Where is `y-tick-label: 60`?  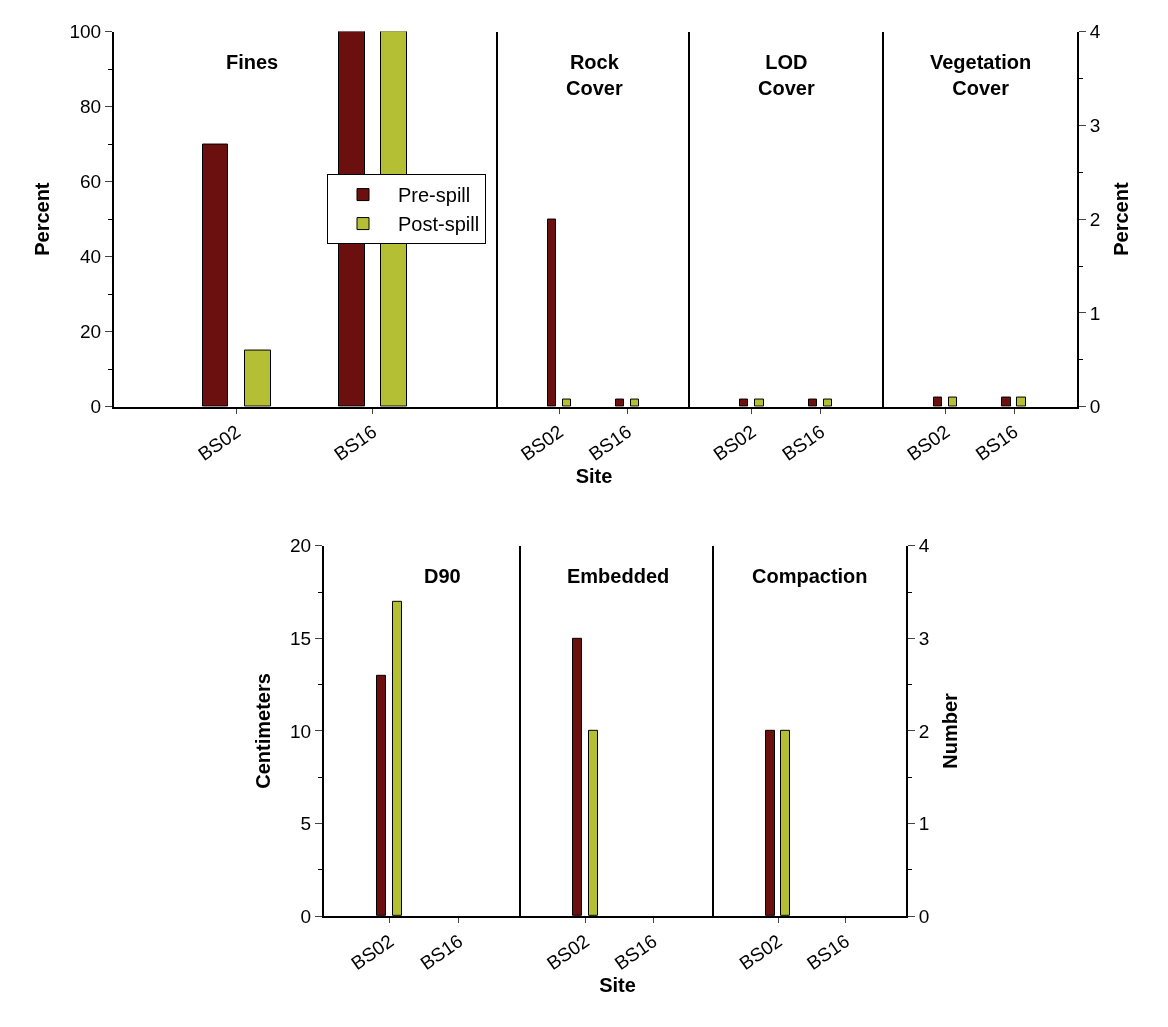
y-tick-label: 60 is located at coordinates (91, 182).